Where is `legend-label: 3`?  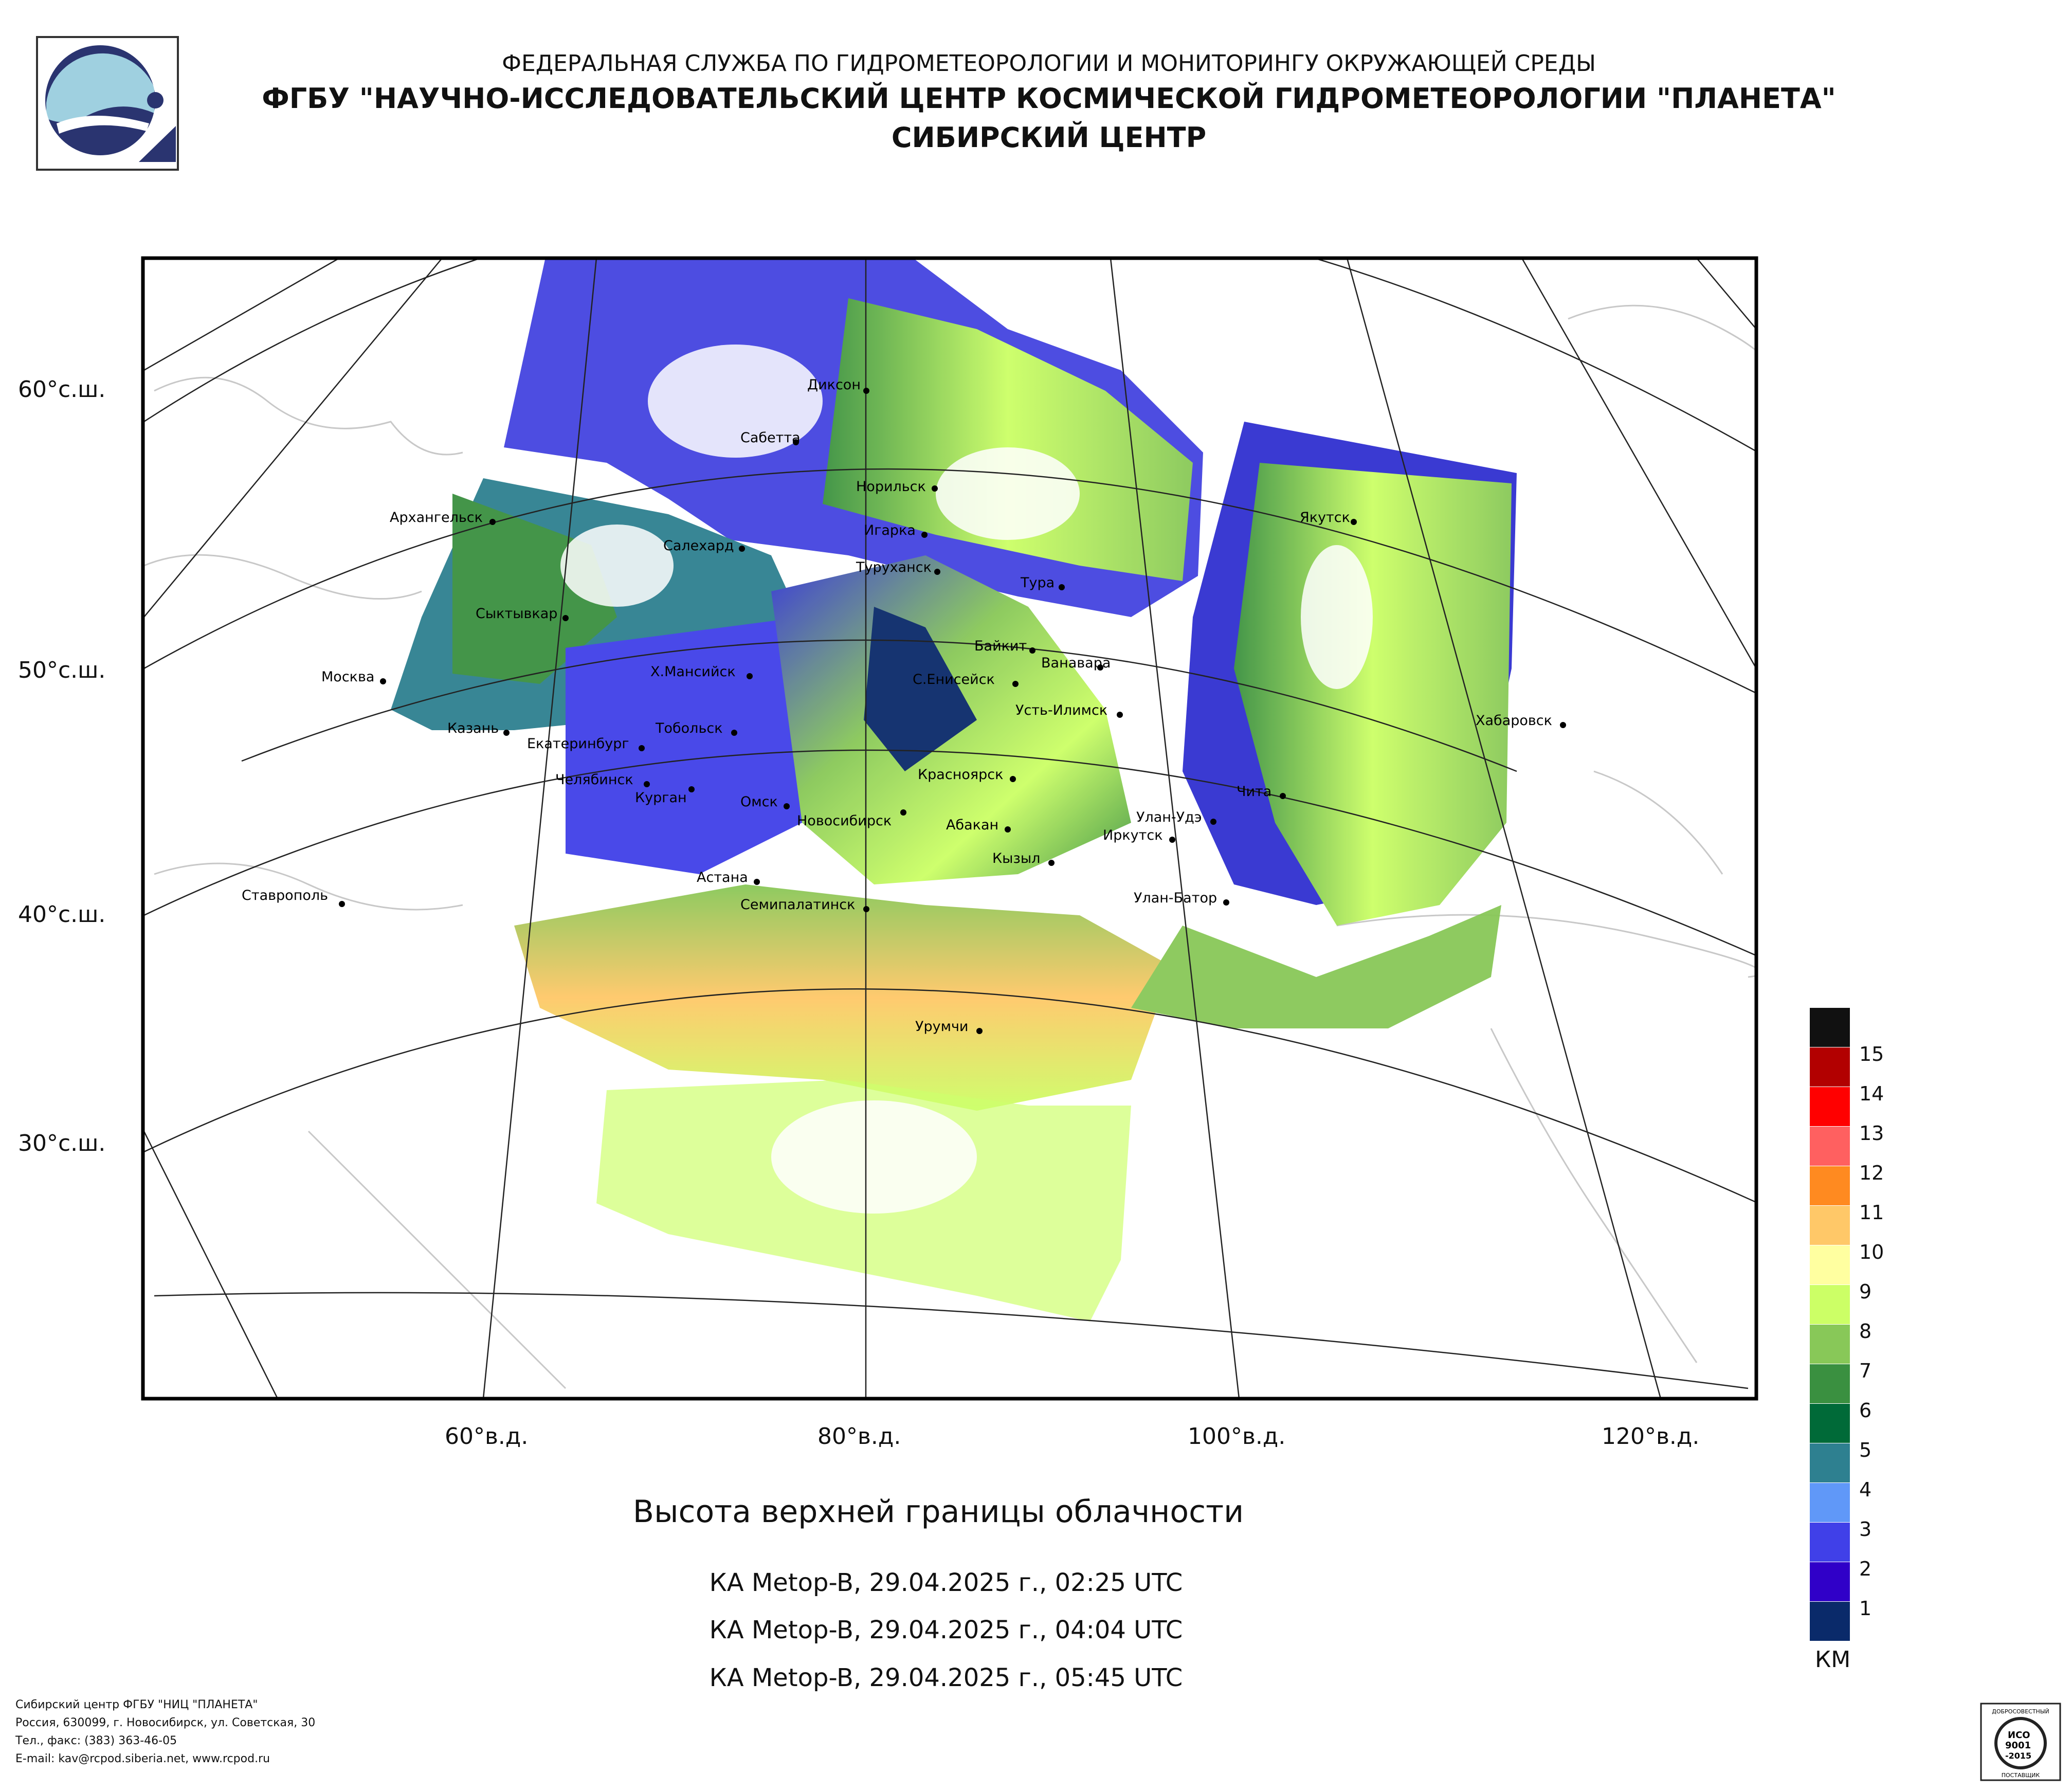
legend-label: 3 is located at coordinates (1865, 1529).